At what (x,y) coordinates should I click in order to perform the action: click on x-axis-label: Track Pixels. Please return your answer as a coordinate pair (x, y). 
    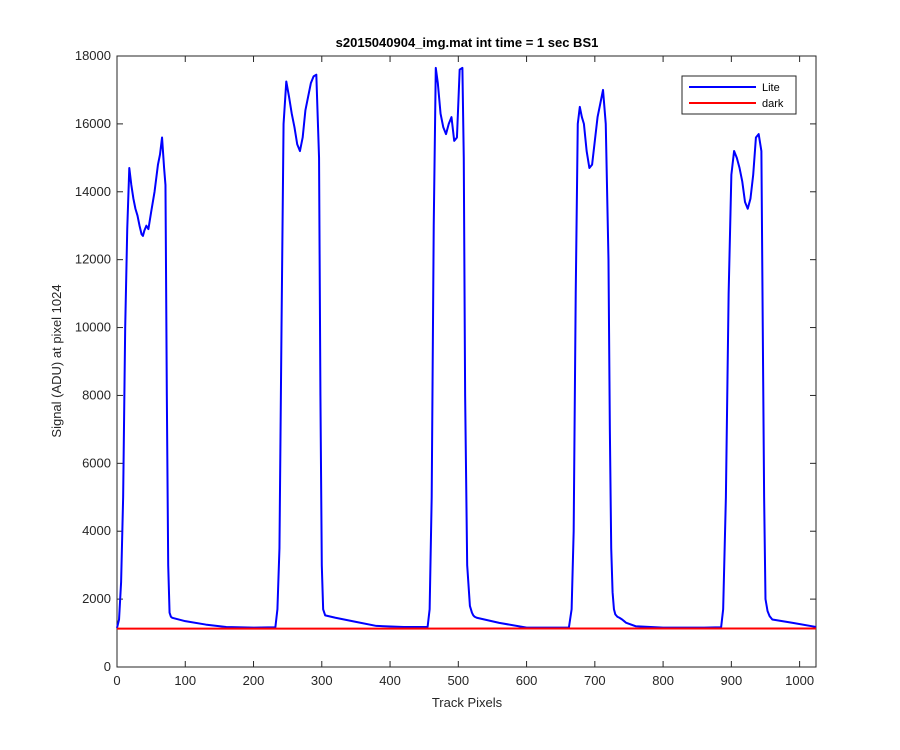
    Looking at the image, I should click on (467, 702).